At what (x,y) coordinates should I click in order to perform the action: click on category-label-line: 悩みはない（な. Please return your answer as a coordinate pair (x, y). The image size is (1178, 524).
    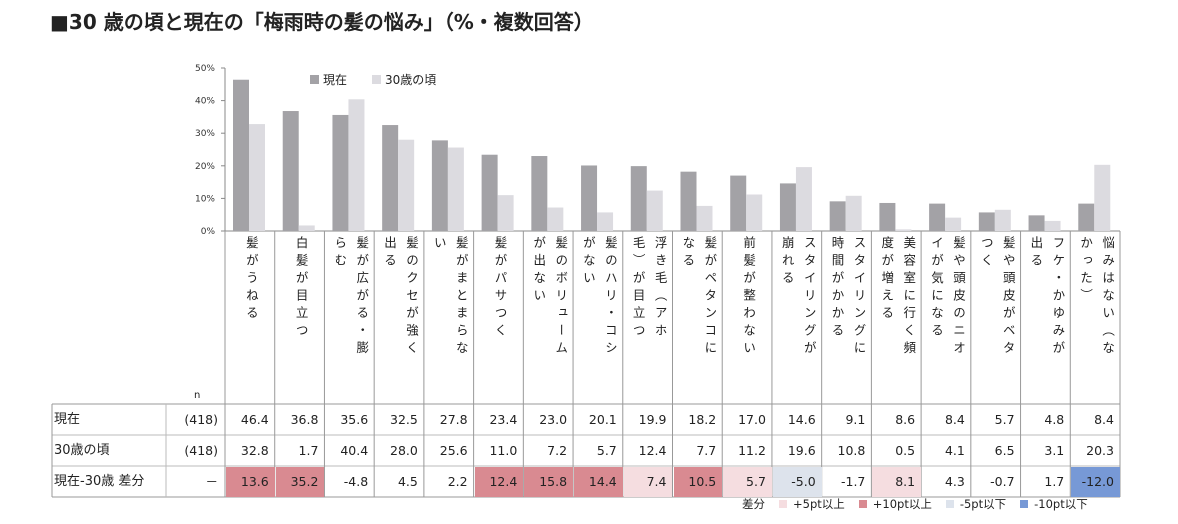
    Looking at the image, I should click on (1108, 297).